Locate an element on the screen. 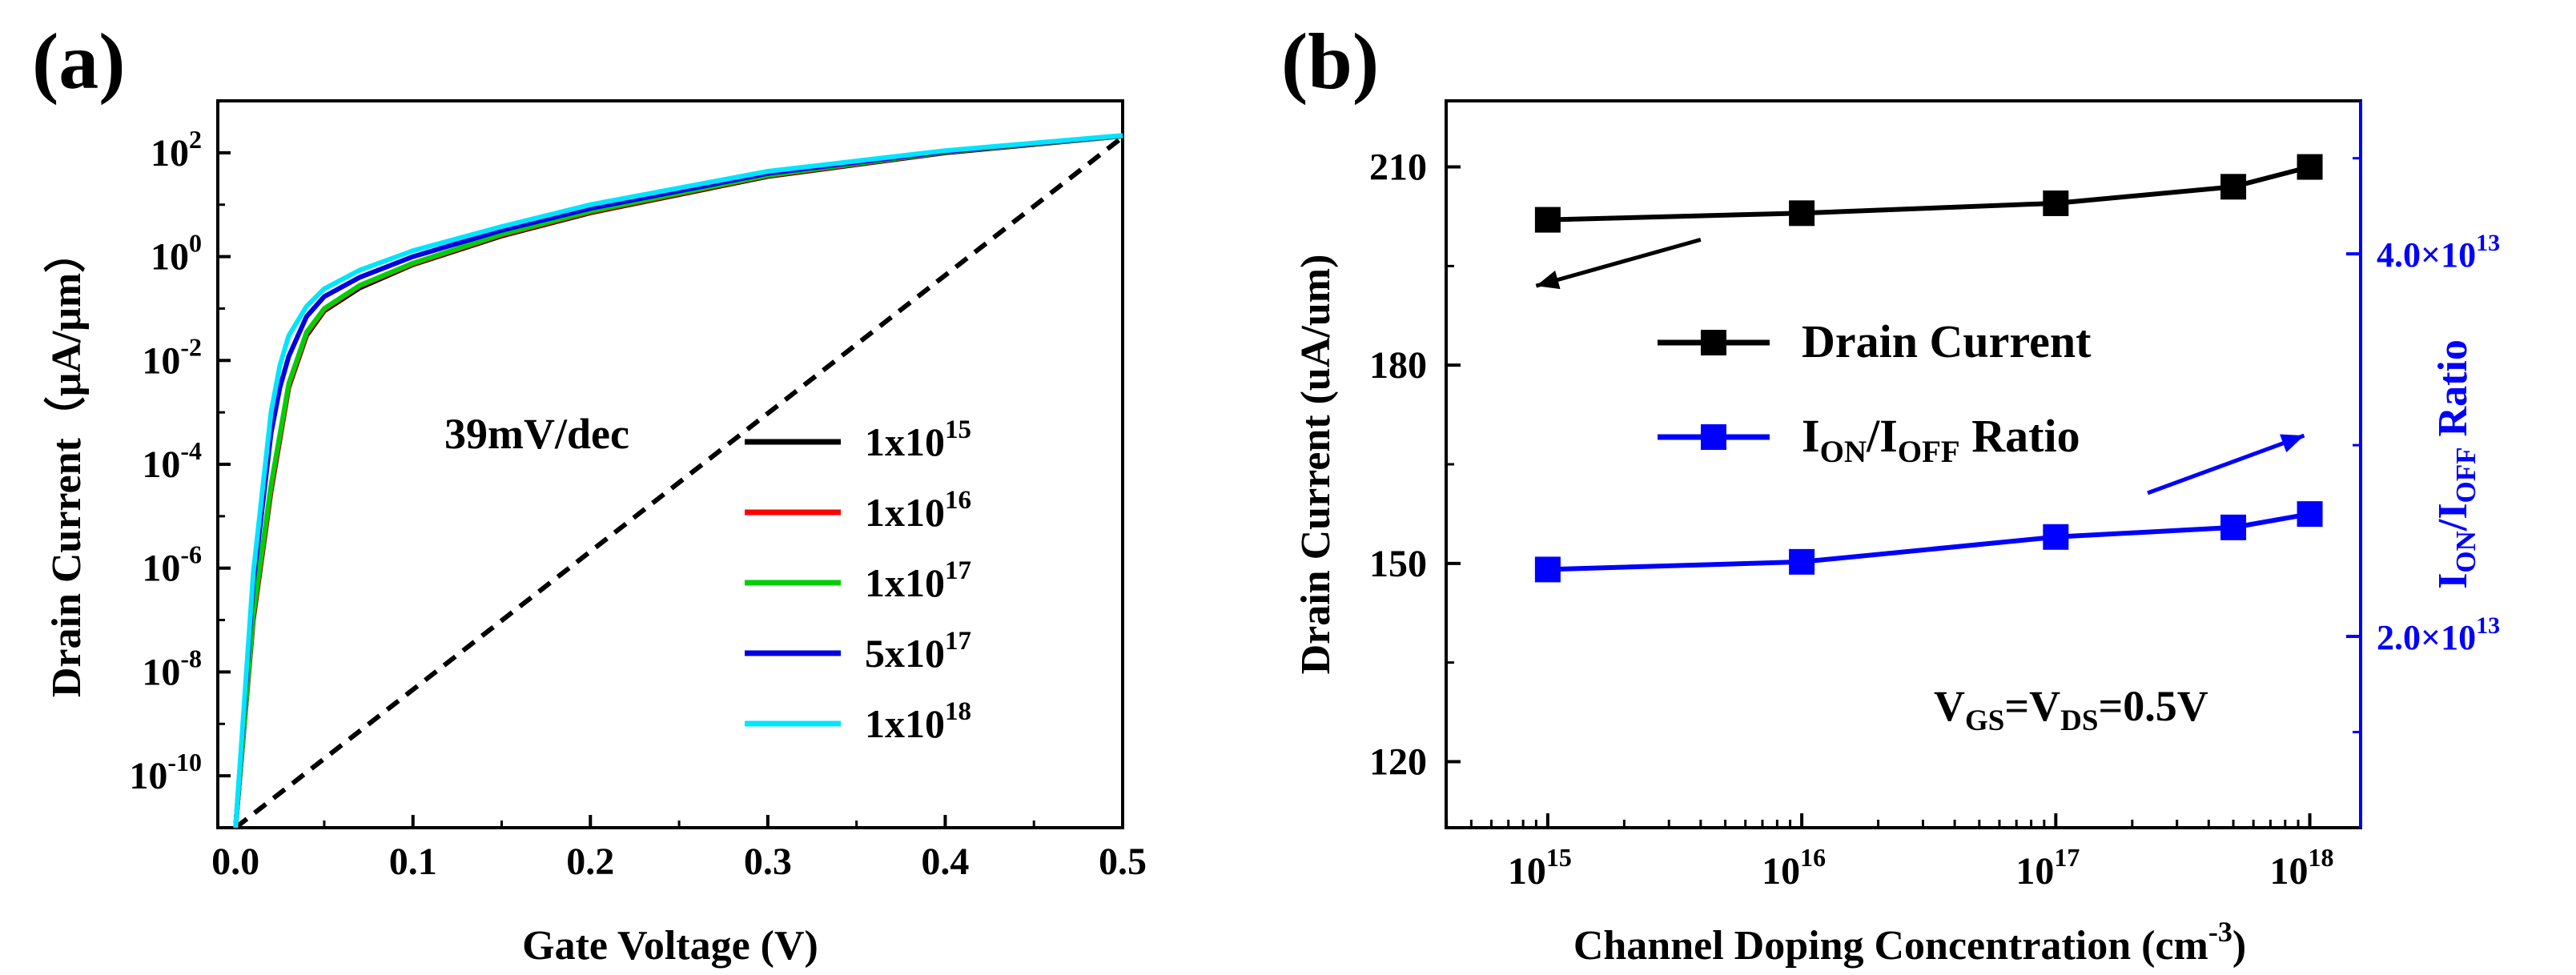 Image resolution: width=2576 pixels, height=975 pixels. panel-a-x-ticks: 0.0 0.1 0.2 0.3 0.4 0.5 is located at coordinates (679, 849).